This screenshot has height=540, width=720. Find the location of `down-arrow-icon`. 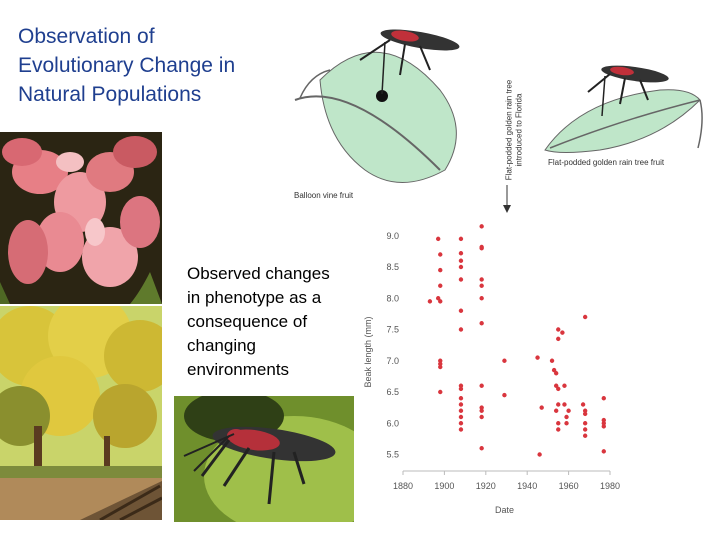

down-arrow-icon is located at coordinates (507, 199).